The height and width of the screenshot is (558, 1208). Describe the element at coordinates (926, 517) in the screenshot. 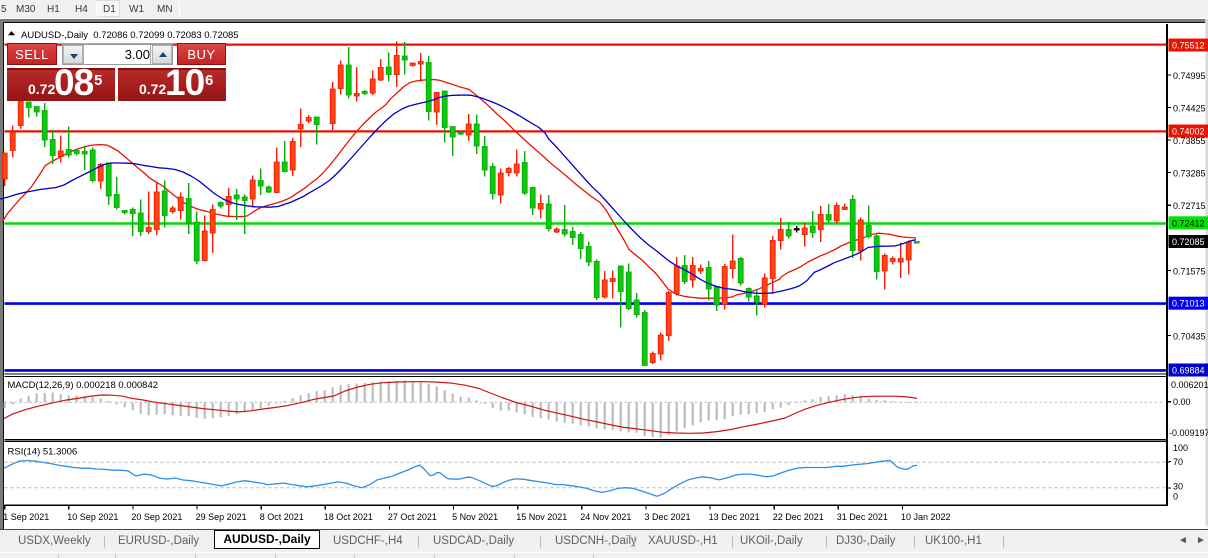

I see `svg-text: 10 Jan 2022` at that location.